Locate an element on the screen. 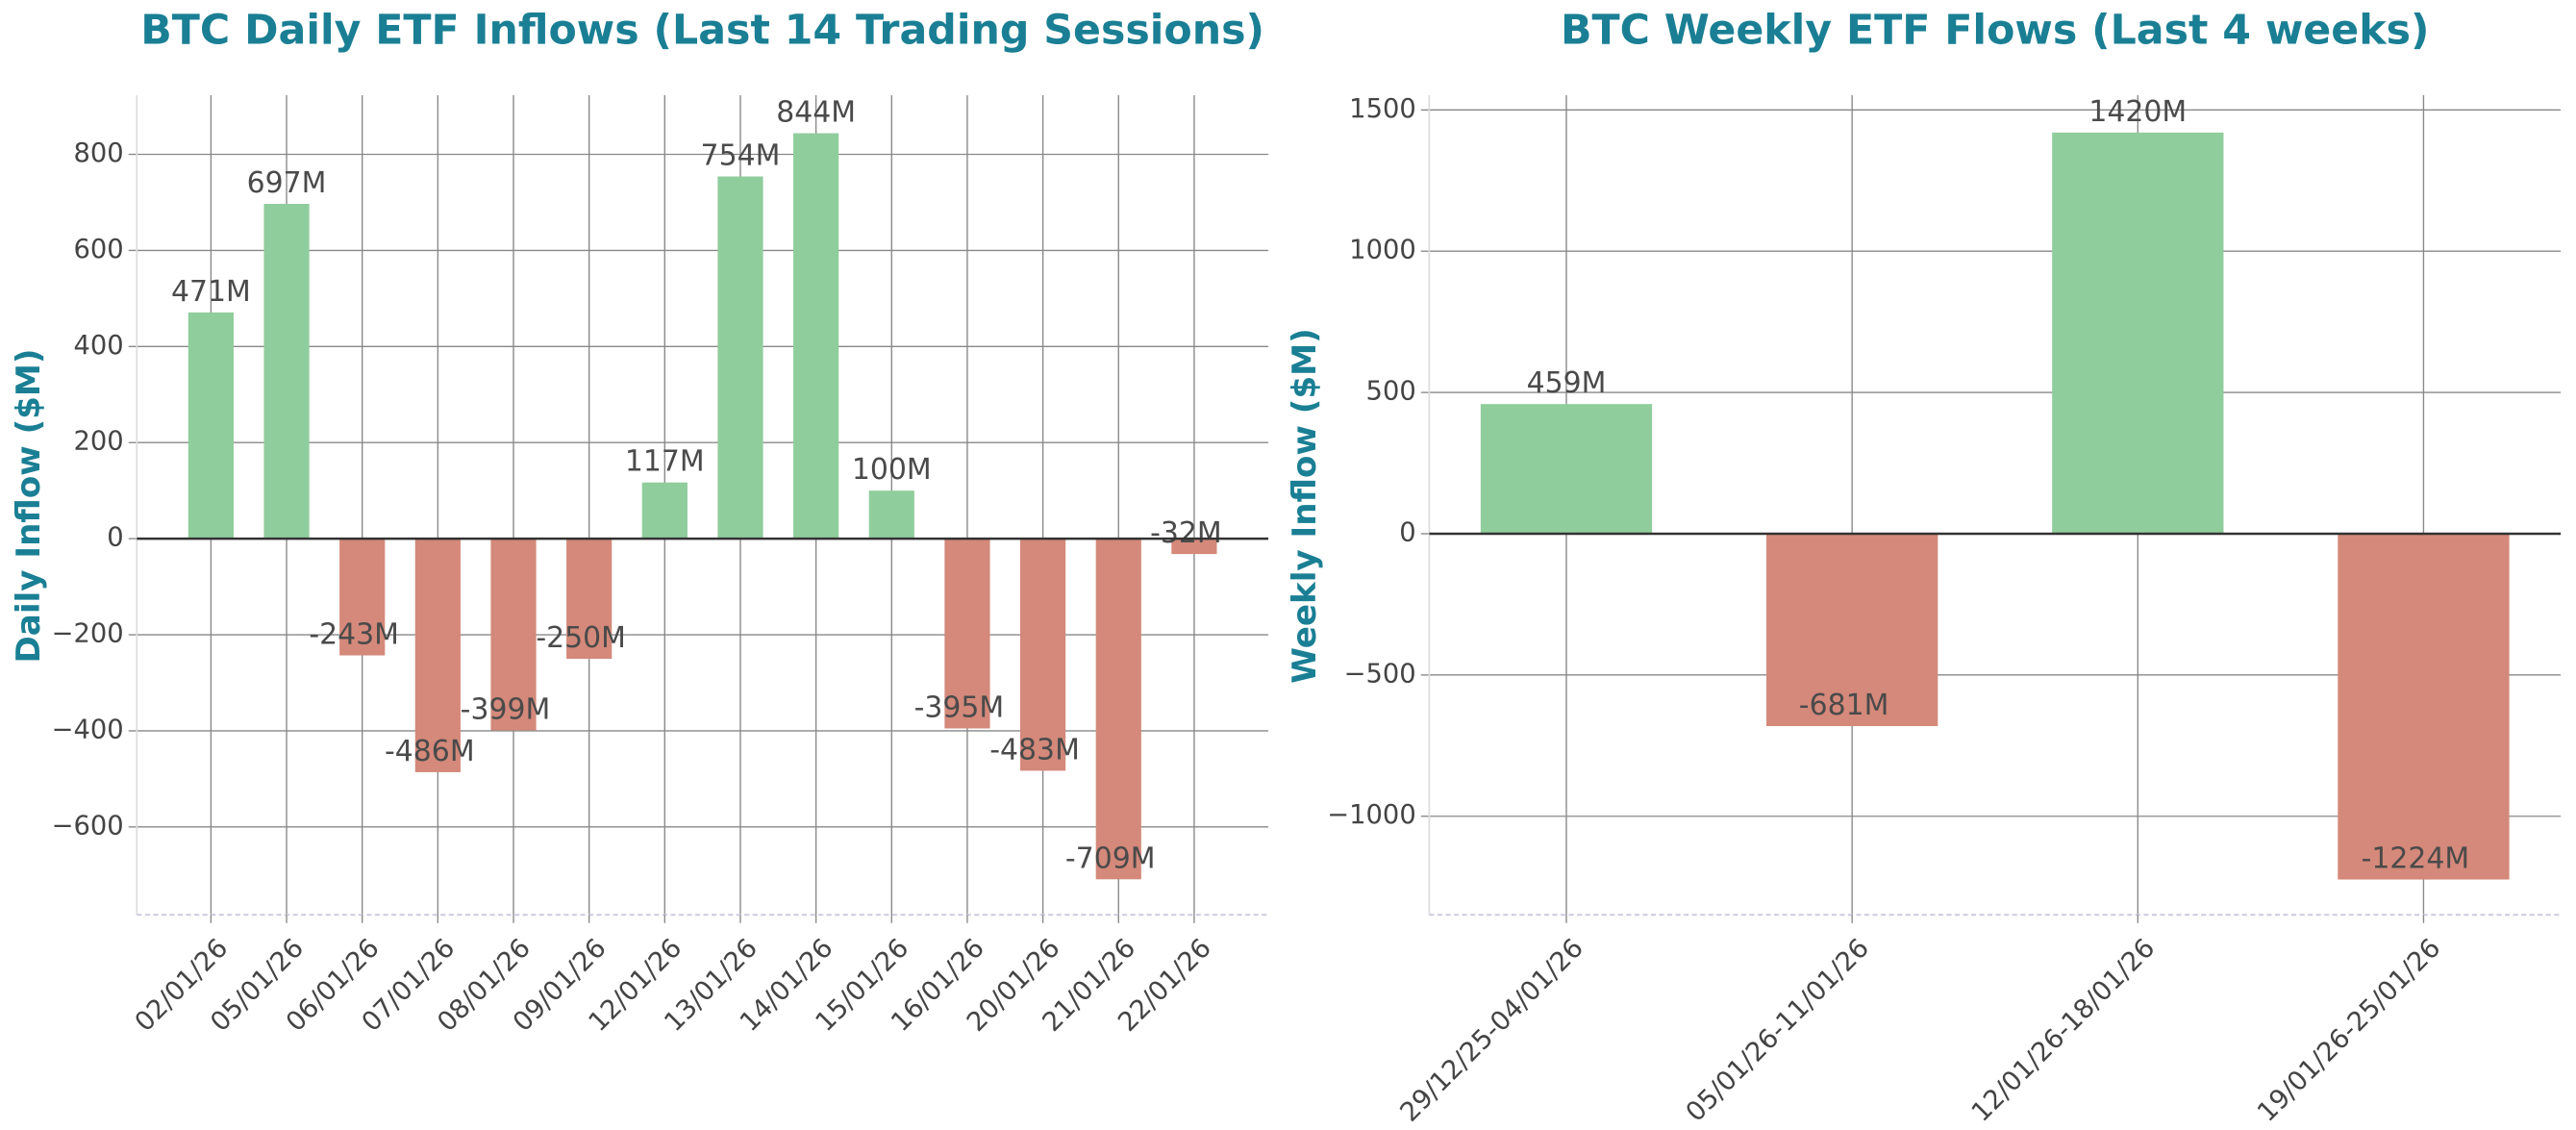 This screenshot has width=2576, height=1130. value-label: -250M is located at coordinates (581, 638).